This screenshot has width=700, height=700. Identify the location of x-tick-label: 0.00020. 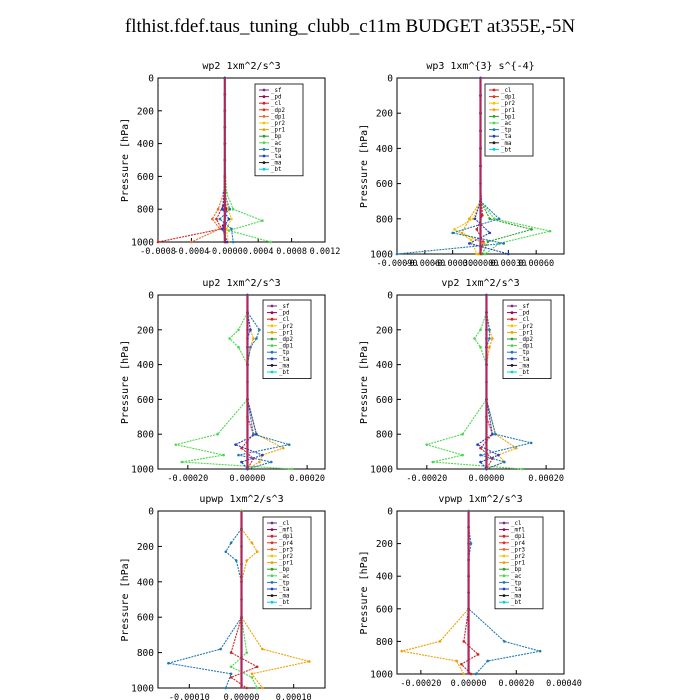
(516, 684).